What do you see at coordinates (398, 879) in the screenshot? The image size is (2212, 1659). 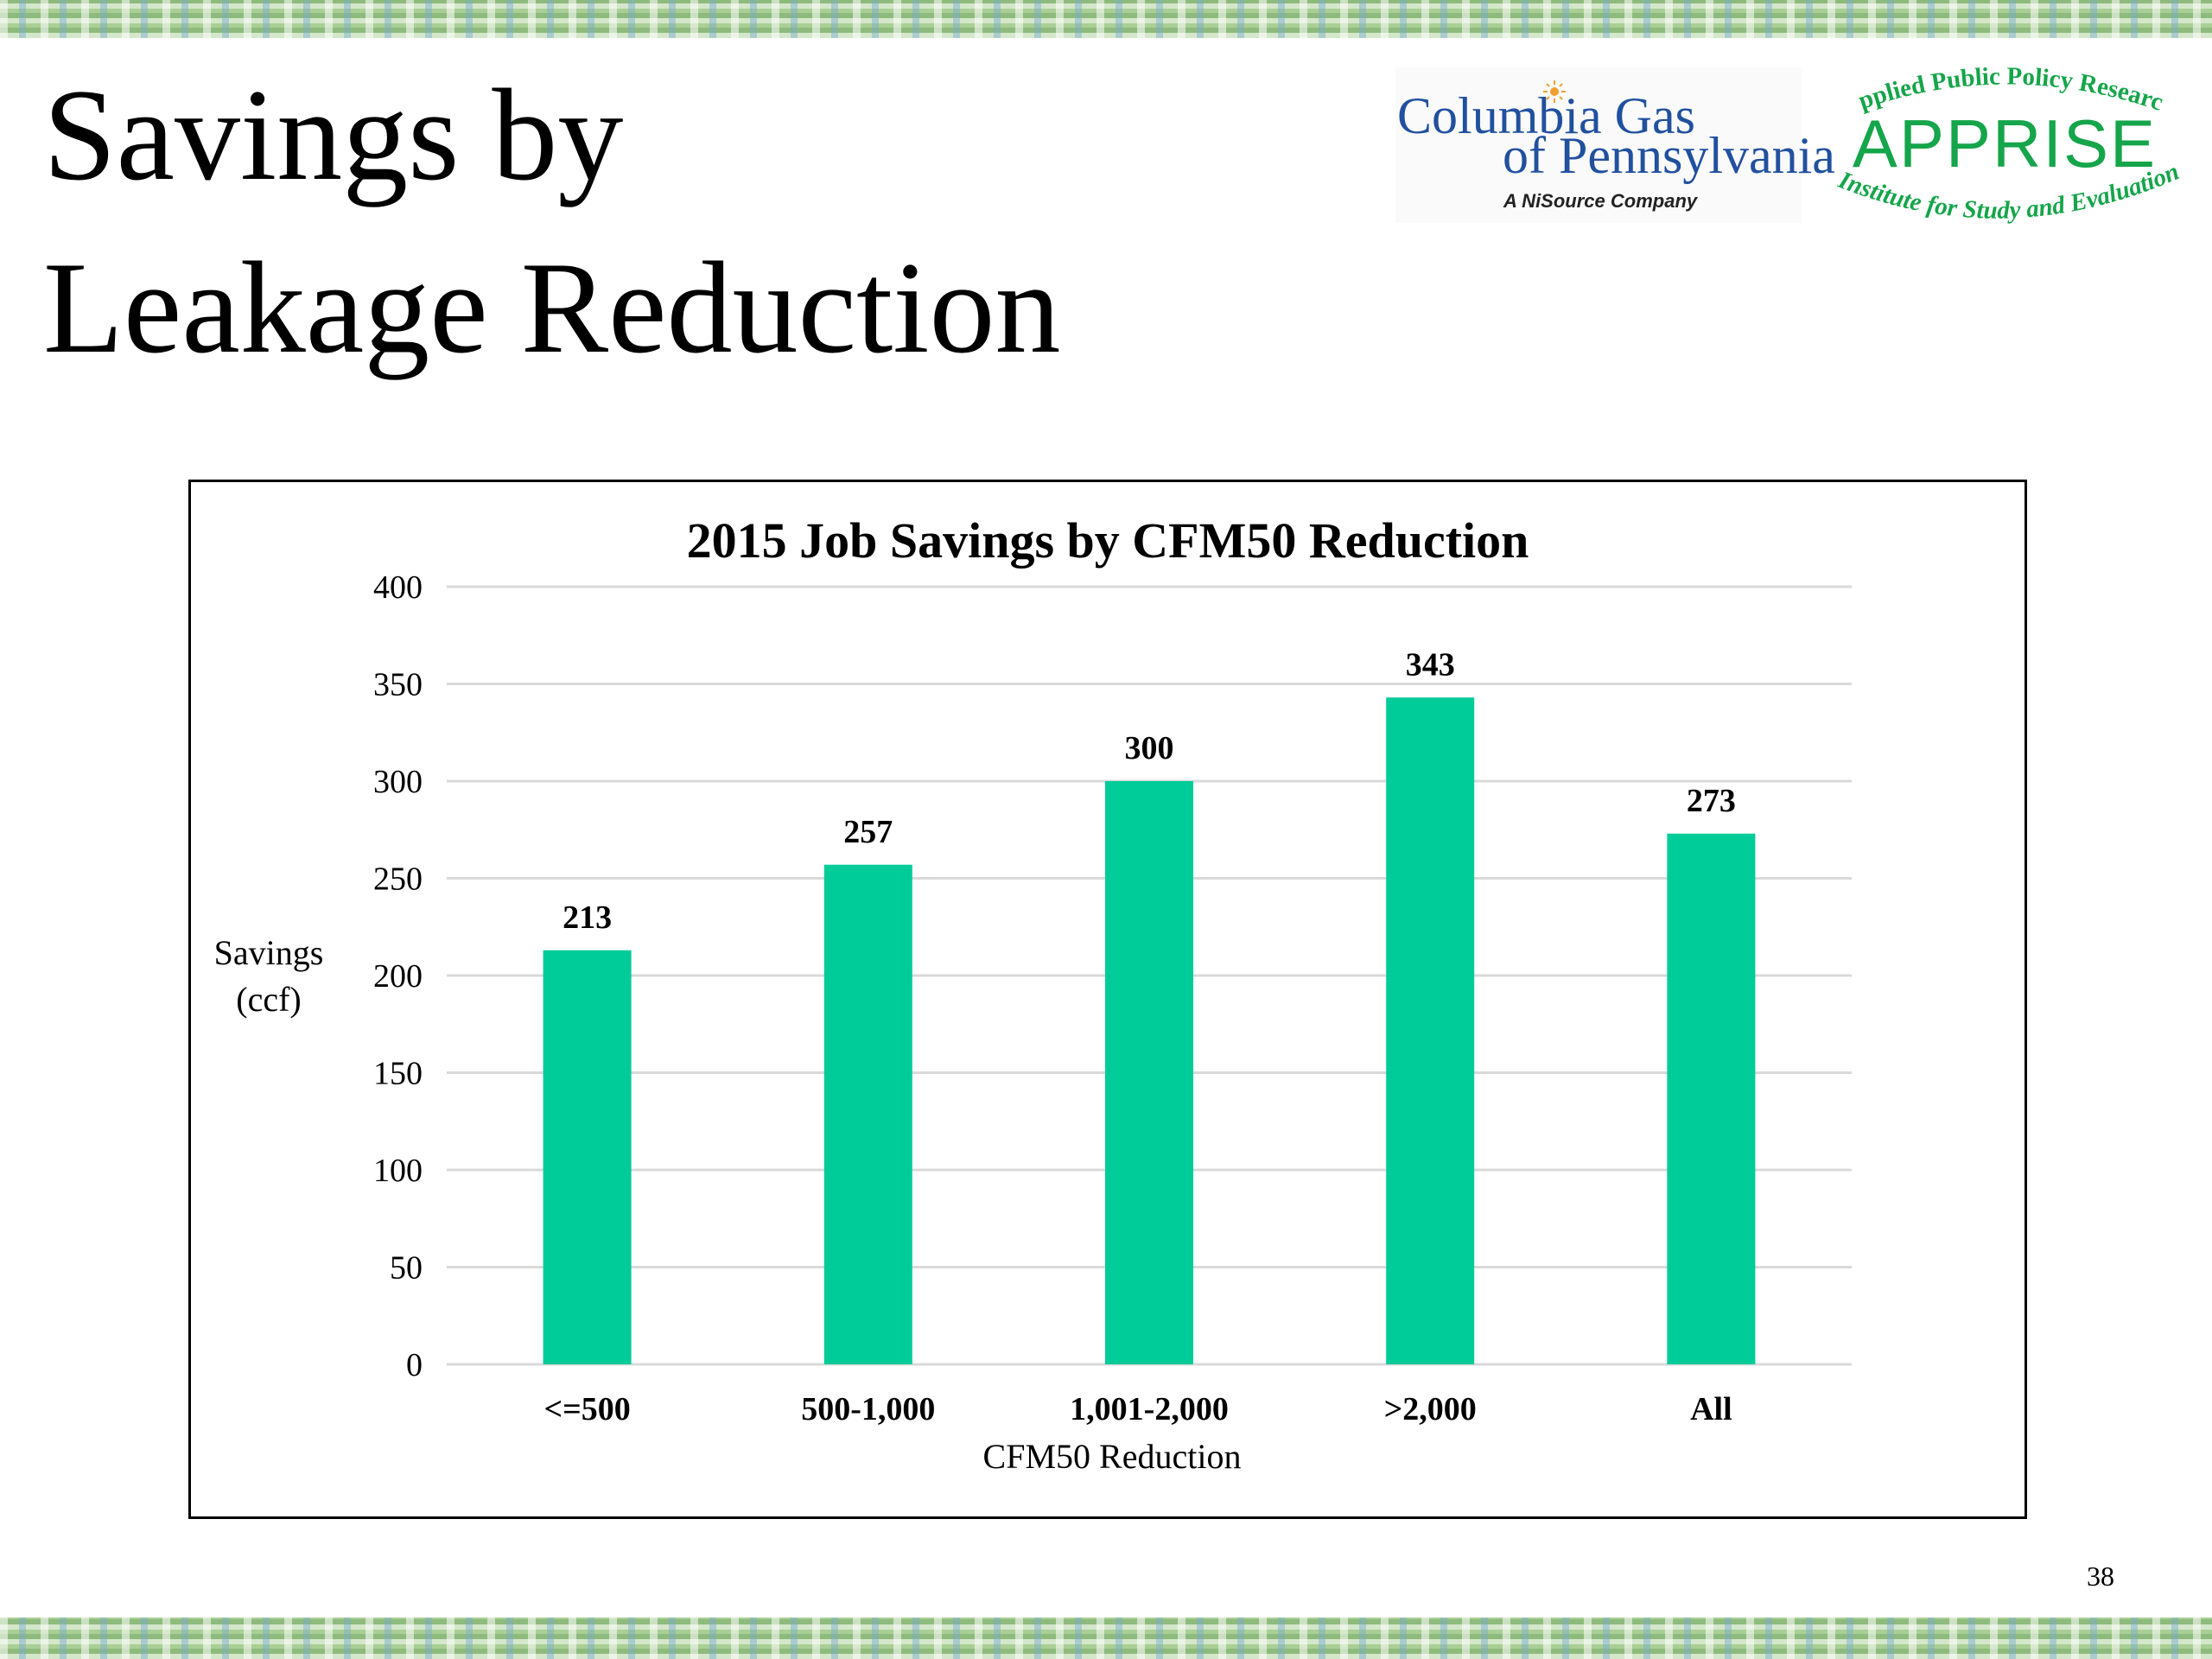 I see `y-tick-label: 250` at bounding box center [398, 879].